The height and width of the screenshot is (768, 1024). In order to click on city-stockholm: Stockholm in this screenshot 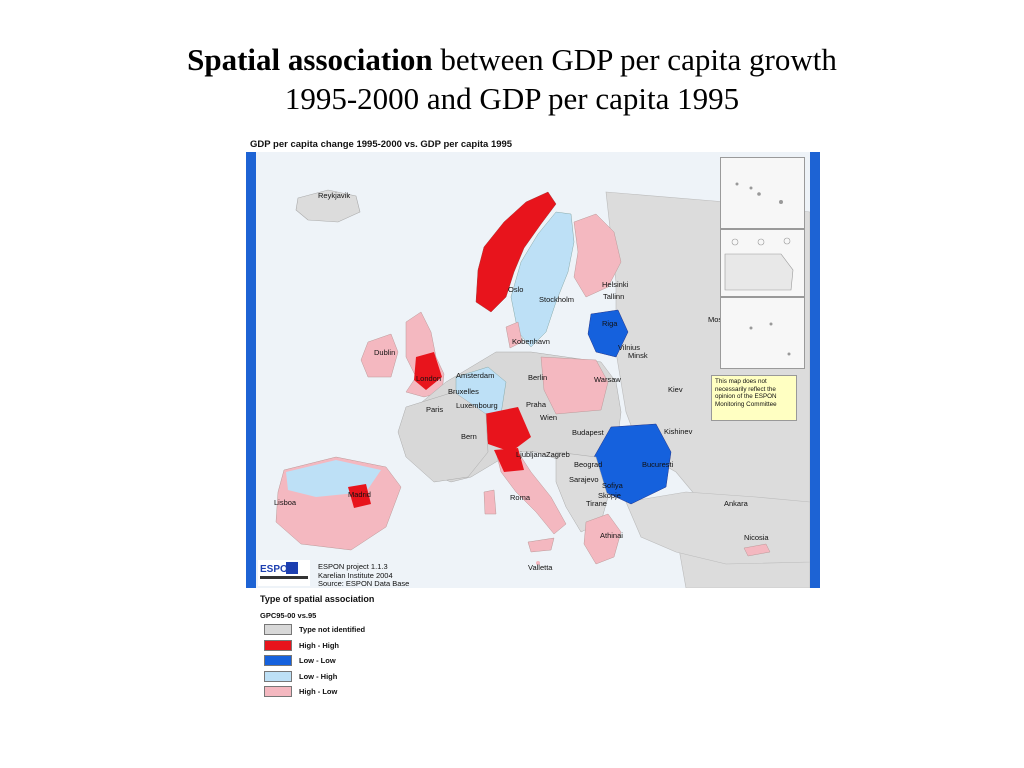, I will do `click(556, 299)`.